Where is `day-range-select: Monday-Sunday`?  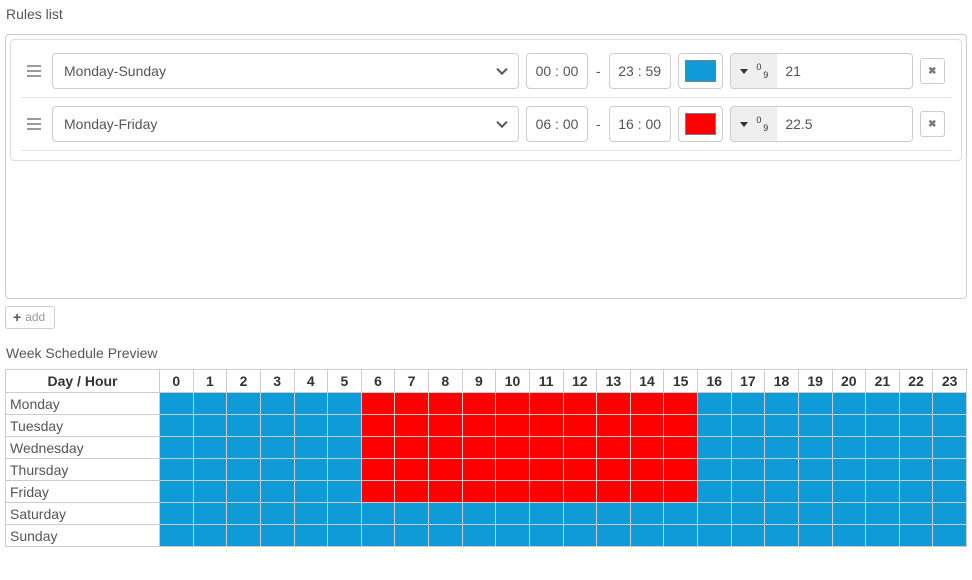 day-range-select: Monday-Sunday is located at coordinates (285, 71).